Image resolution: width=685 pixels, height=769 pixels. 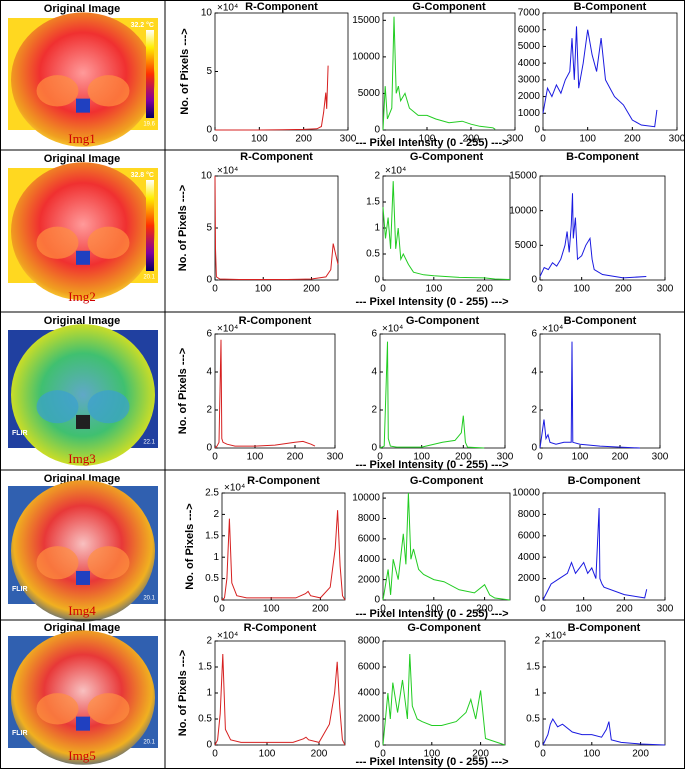 I want to click on image-overlay-text: 32.8 °C, so click(x=142, y=175).